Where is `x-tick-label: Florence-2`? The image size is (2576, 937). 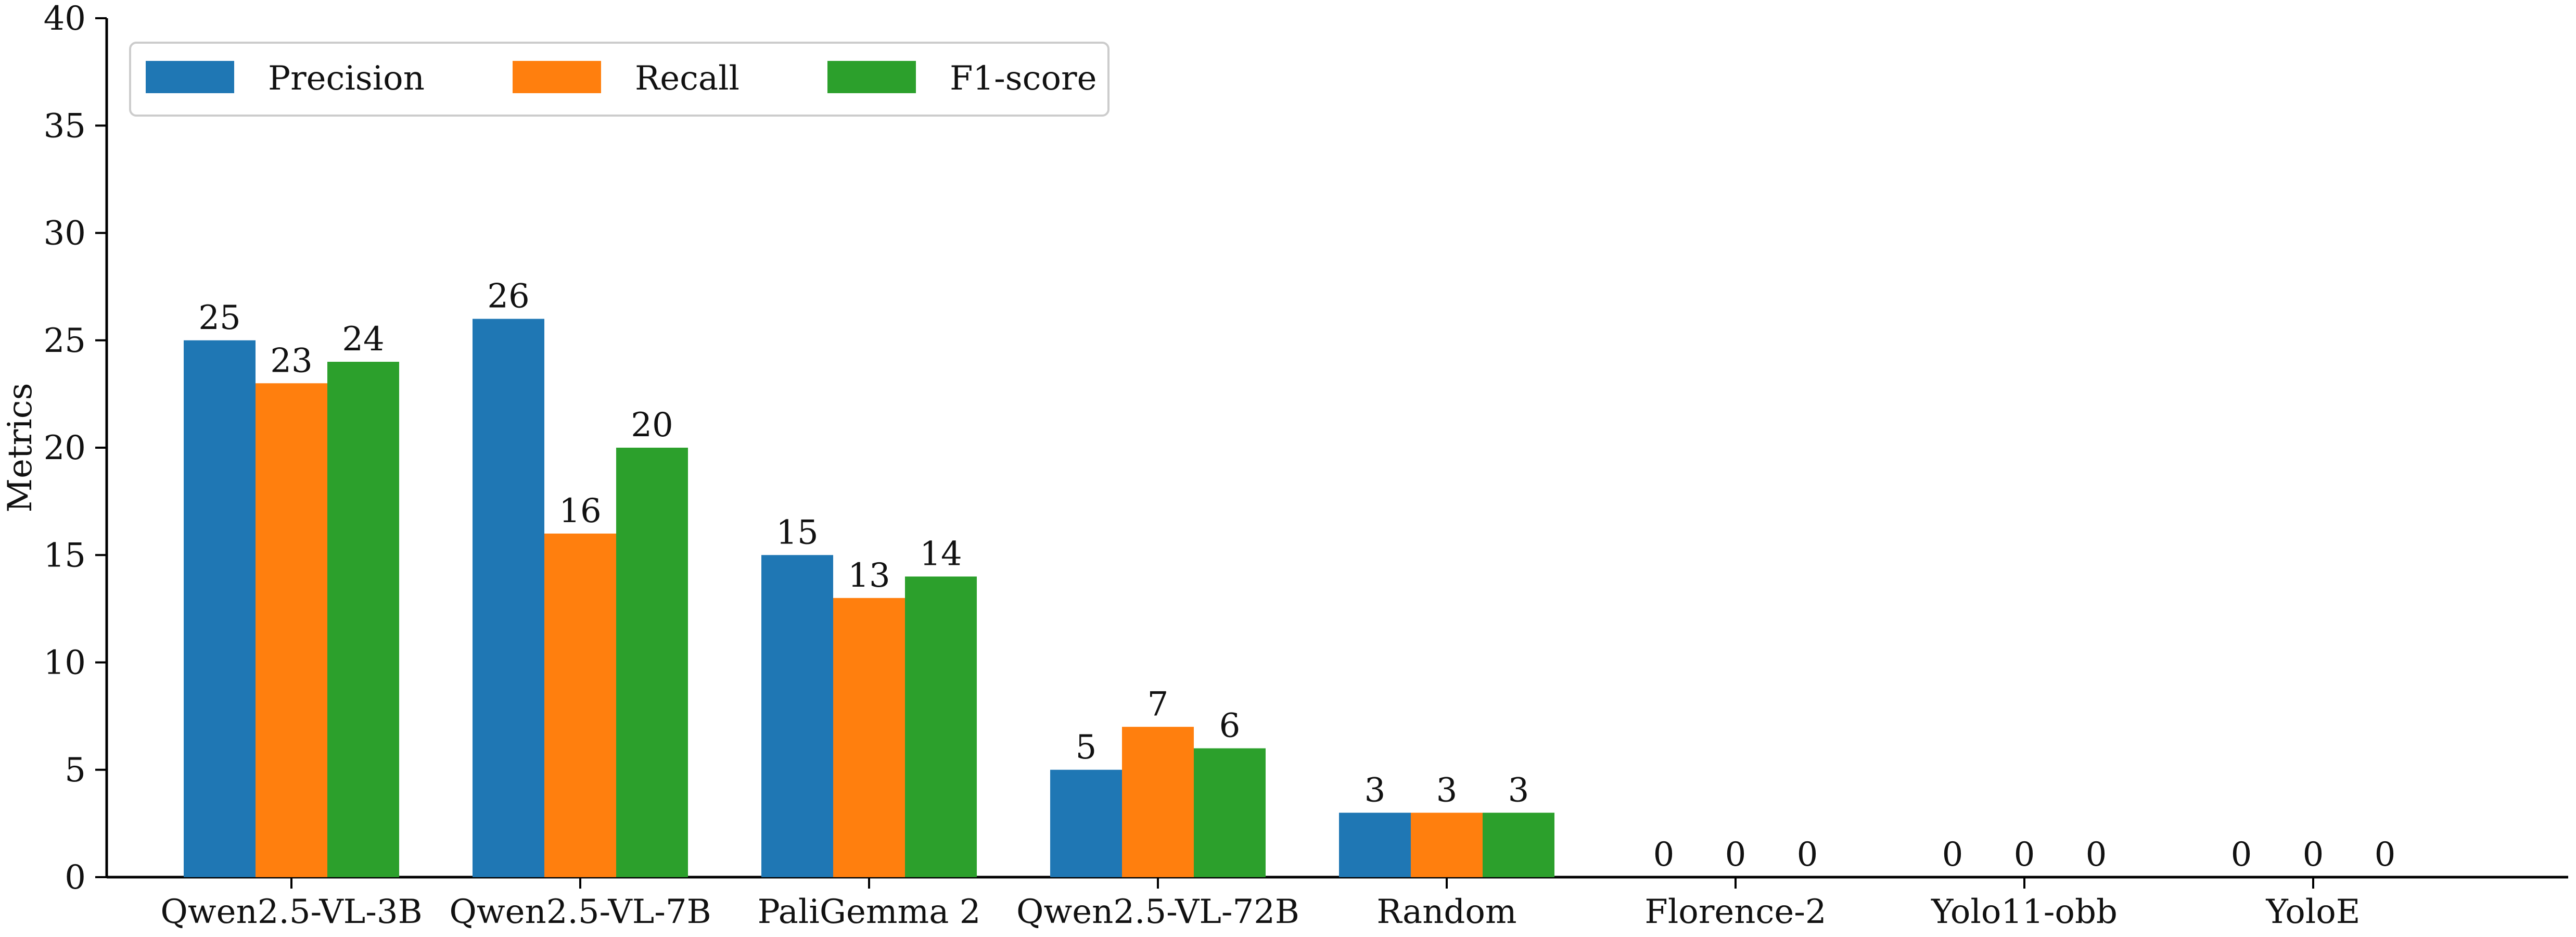
x-tick-label: Florence-2 is located at coordinates (1735, 912).